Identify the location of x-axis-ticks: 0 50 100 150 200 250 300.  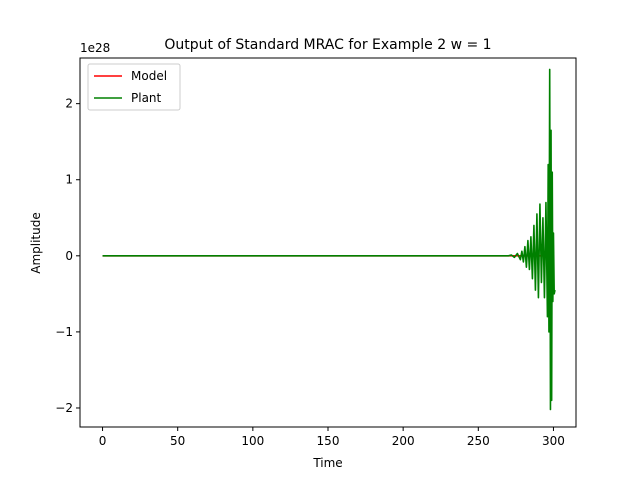
(332, 437).